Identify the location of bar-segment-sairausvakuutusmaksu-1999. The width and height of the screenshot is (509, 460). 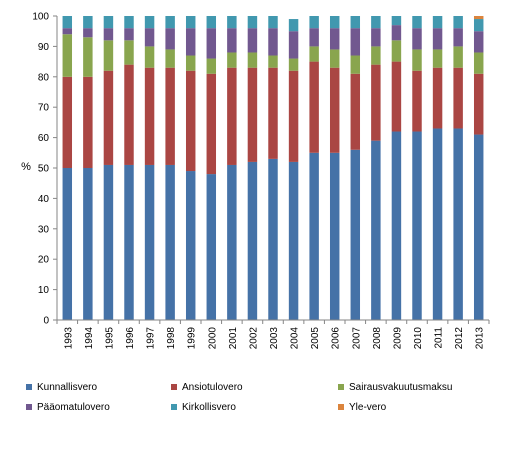
(190, 63).